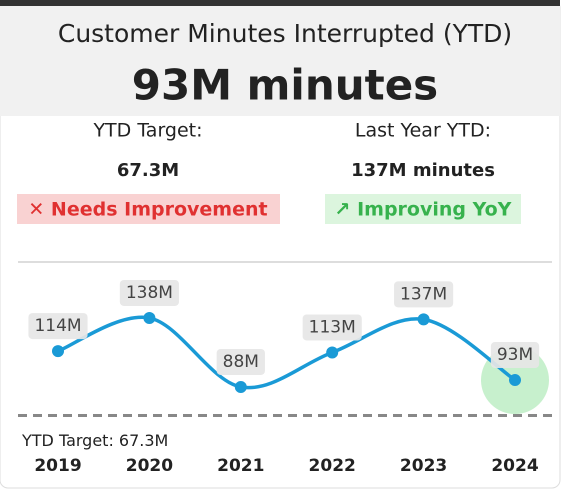 Image resolution: width=564 pixels, height=491 pixels. I want to click on data-label: 137M, so click(423, 294).